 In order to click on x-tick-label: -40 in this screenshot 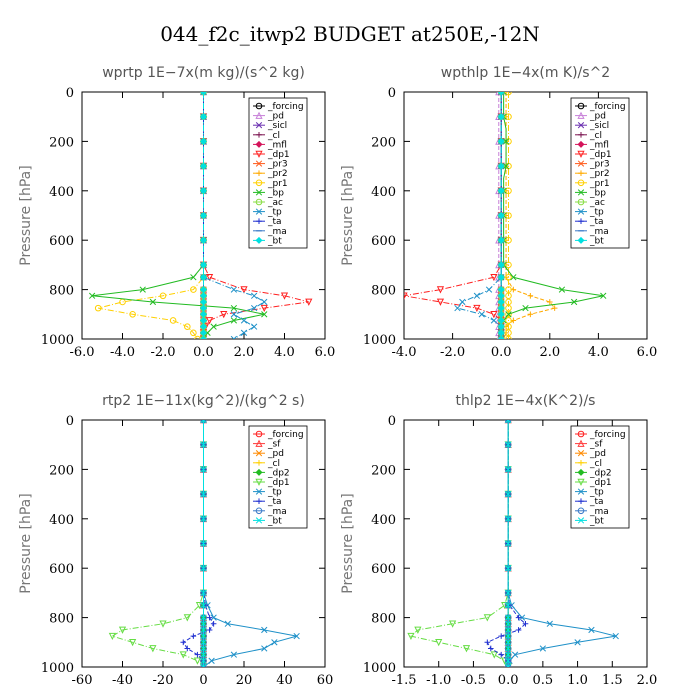, I will do `click(122, 680)`.